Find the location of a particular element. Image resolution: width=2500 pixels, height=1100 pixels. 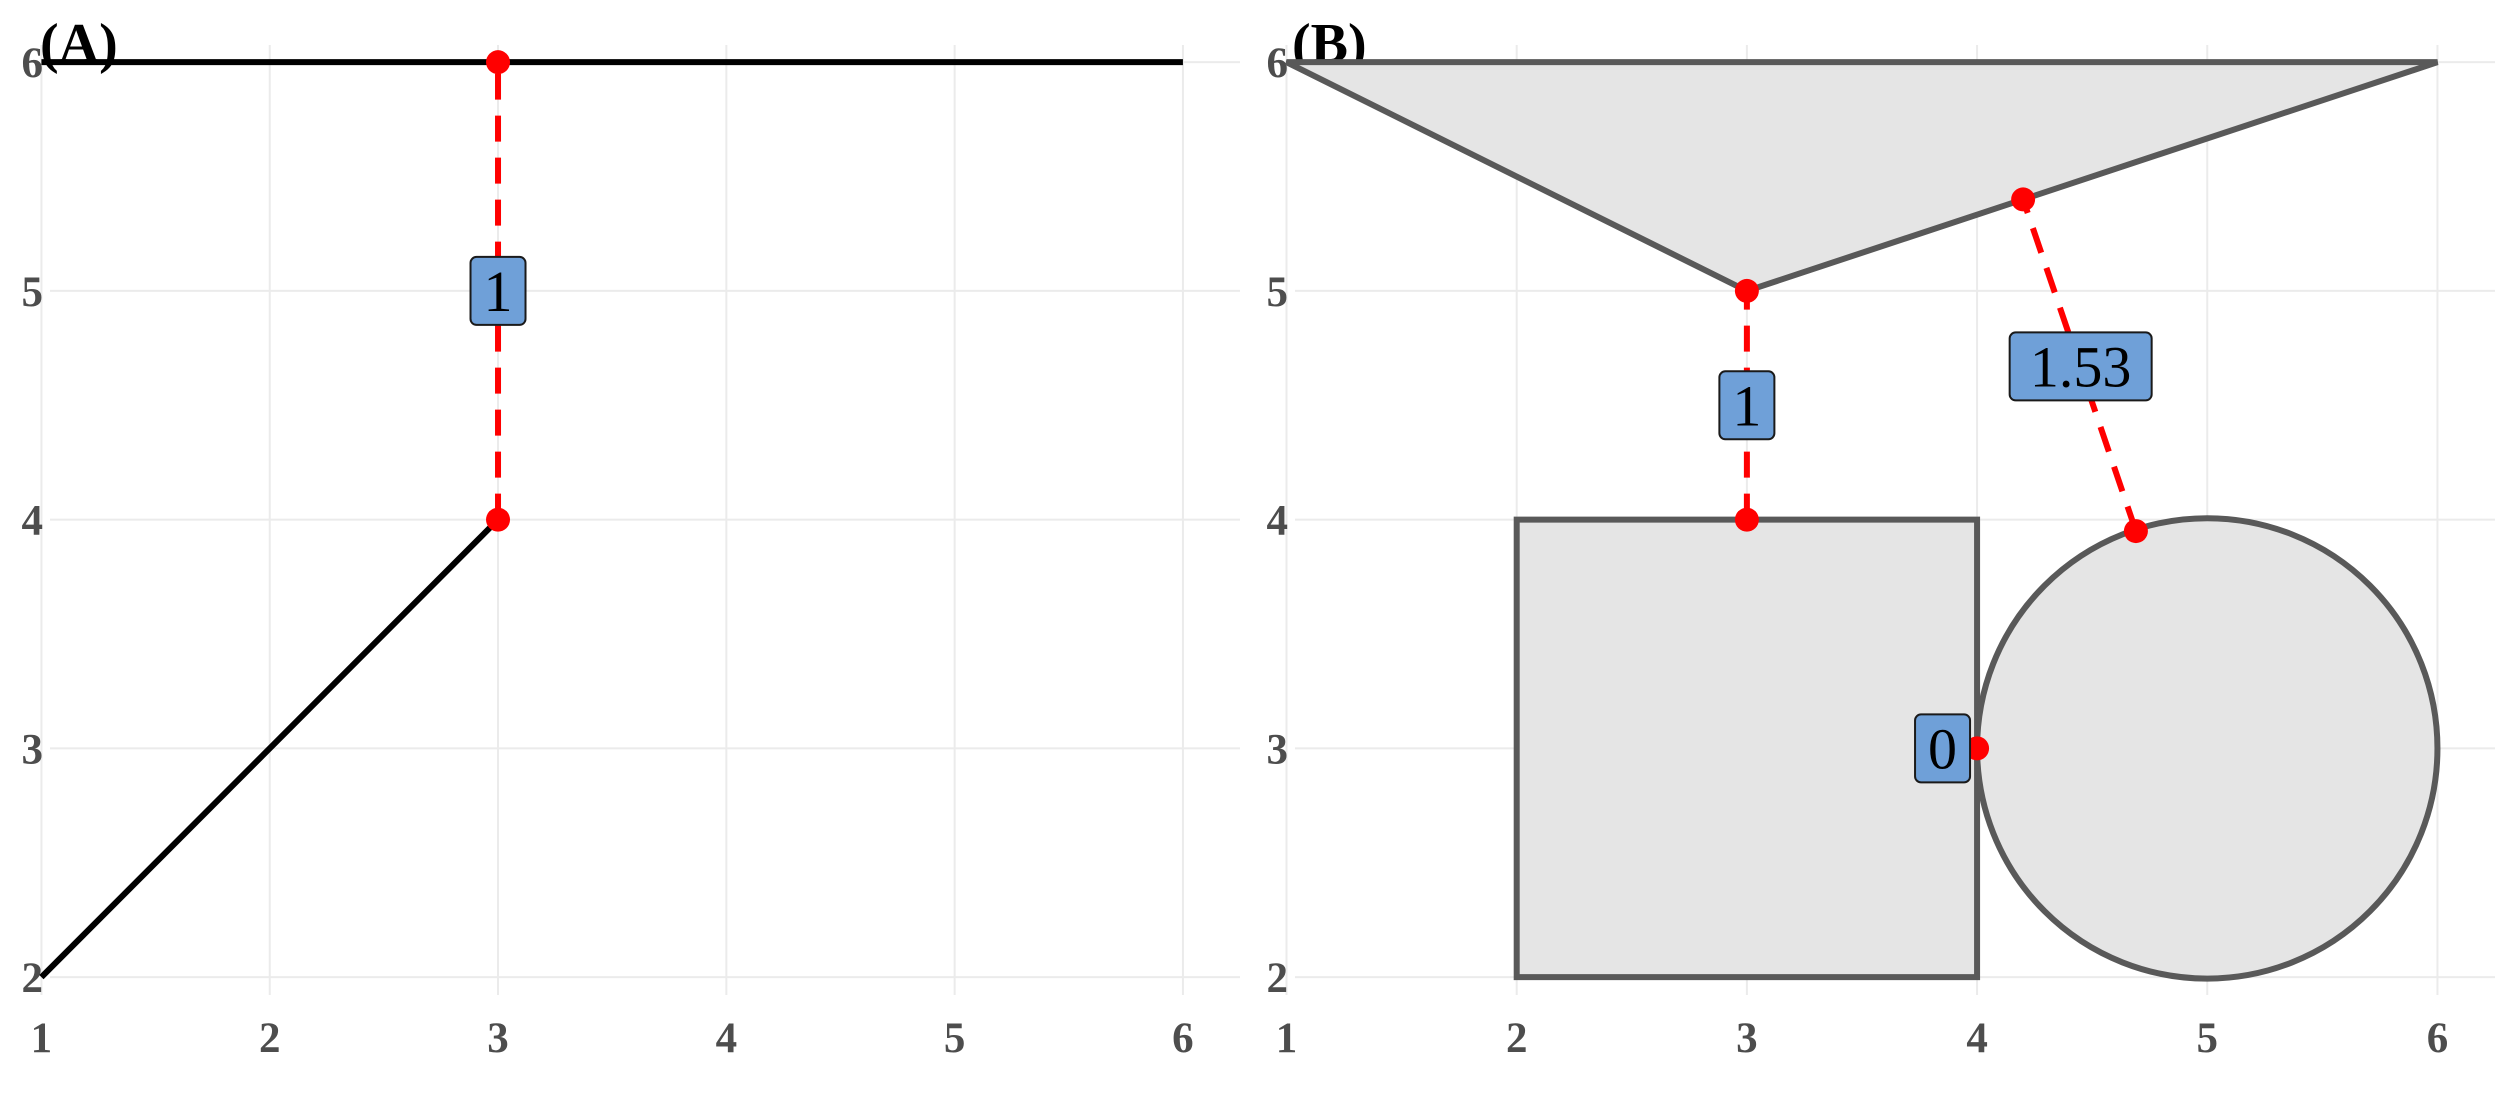

line-shape is located at coordinates (270, 748).